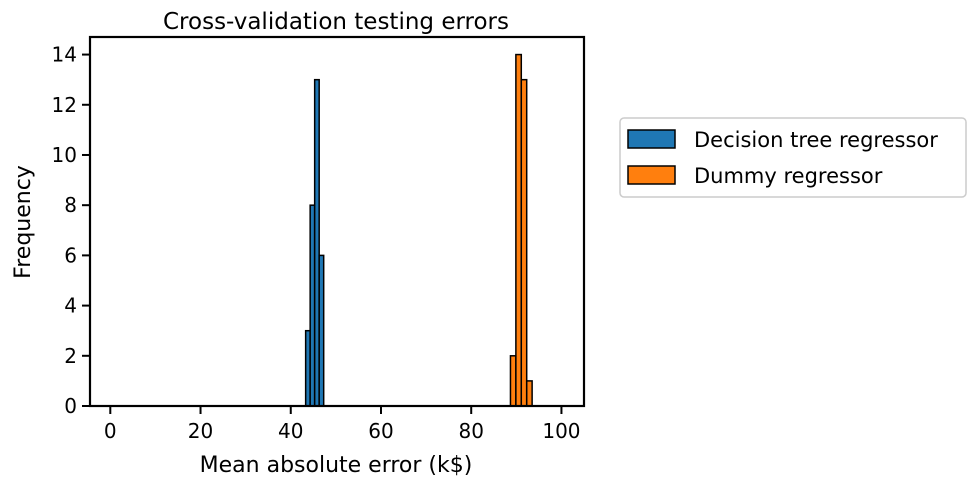 This screenshot has height=487, width=977. I want to click on y-axis-ticks: 0 2 4 6 8 10 12 14, so click(71, 230).